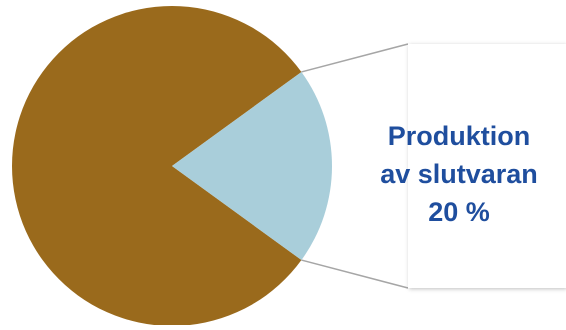 The width and height of the screenshot is (566, 330). I want to click on callout-label-line-3: 20 %, so click(459, 212).